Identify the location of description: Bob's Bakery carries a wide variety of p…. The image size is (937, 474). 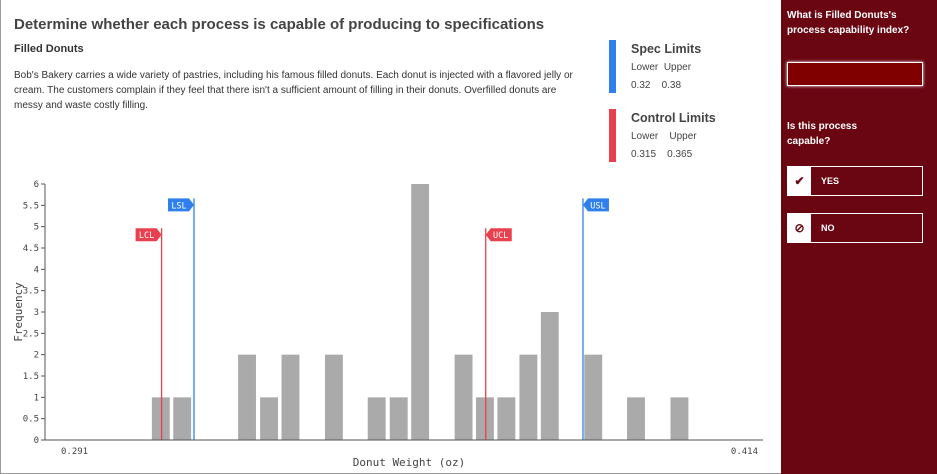
(293, 90).